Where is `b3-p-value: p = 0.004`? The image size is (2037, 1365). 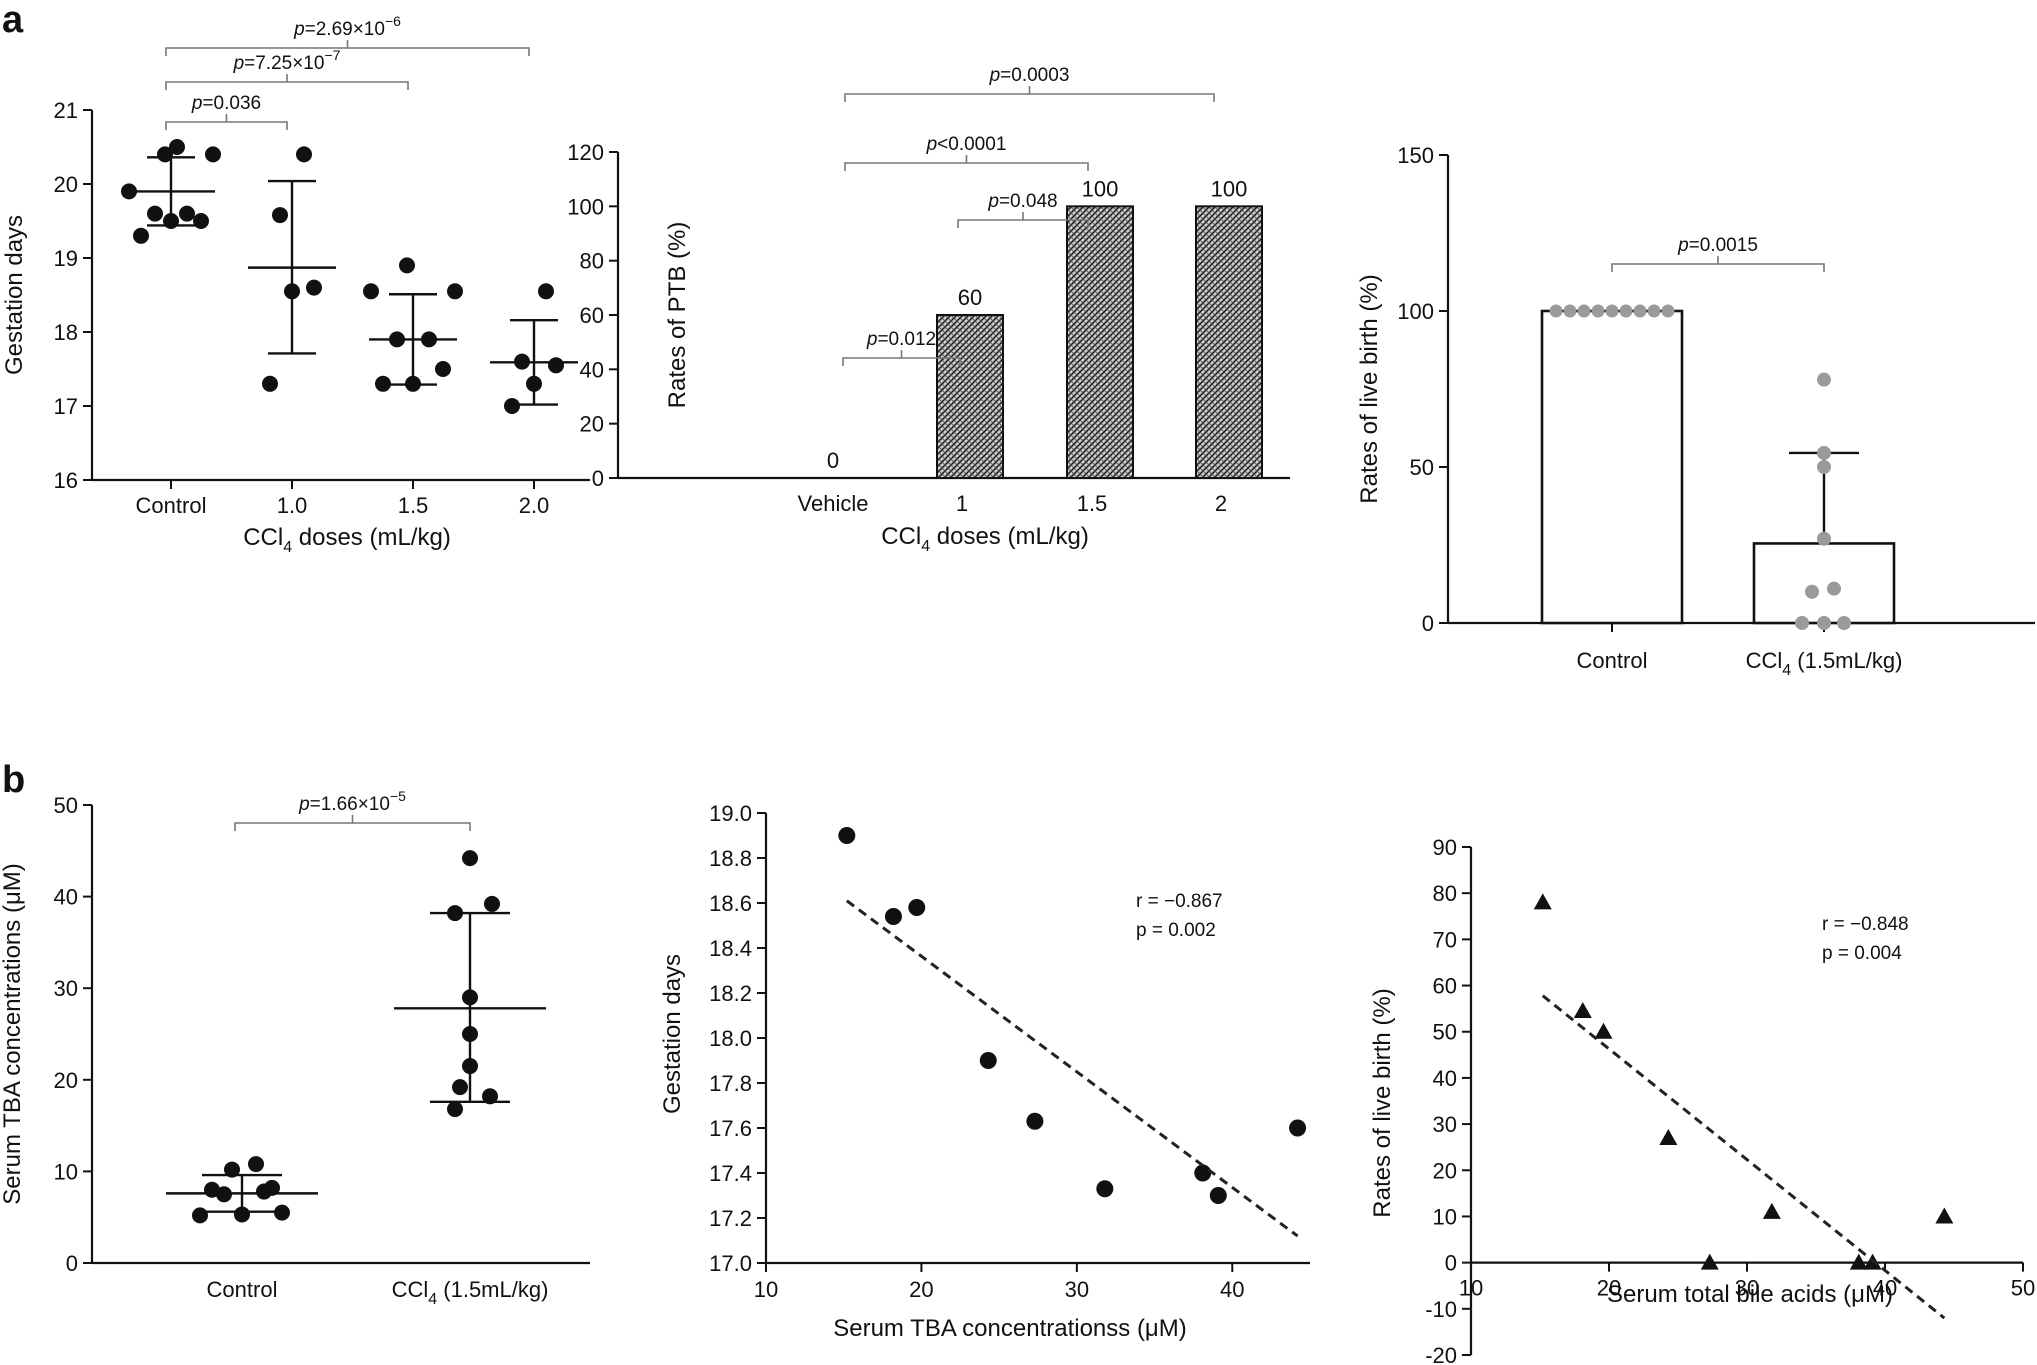 b3-p-value: p = 0.004 is located at coordinates (1862, 953).